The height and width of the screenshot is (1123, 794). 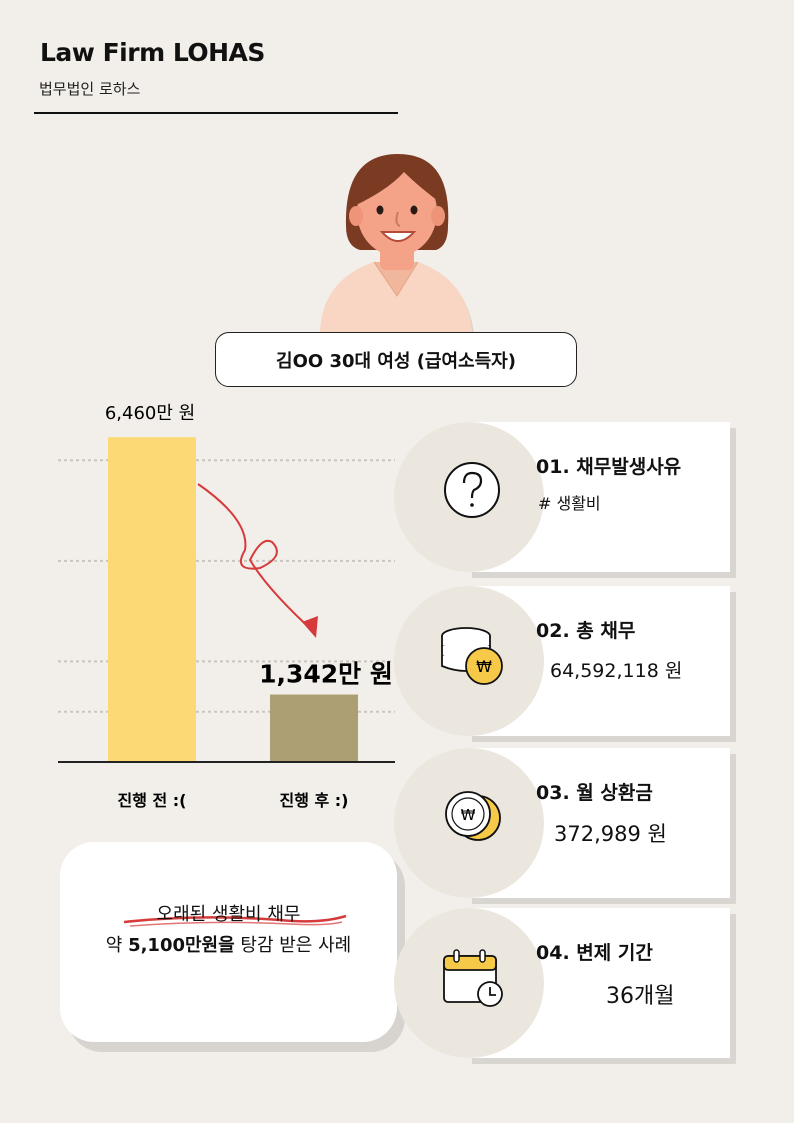 What do you see at coordinates (326, 674) in the screenshot?
I see `value-label-after: 1,342만 원` at bounding box center [326, 674].